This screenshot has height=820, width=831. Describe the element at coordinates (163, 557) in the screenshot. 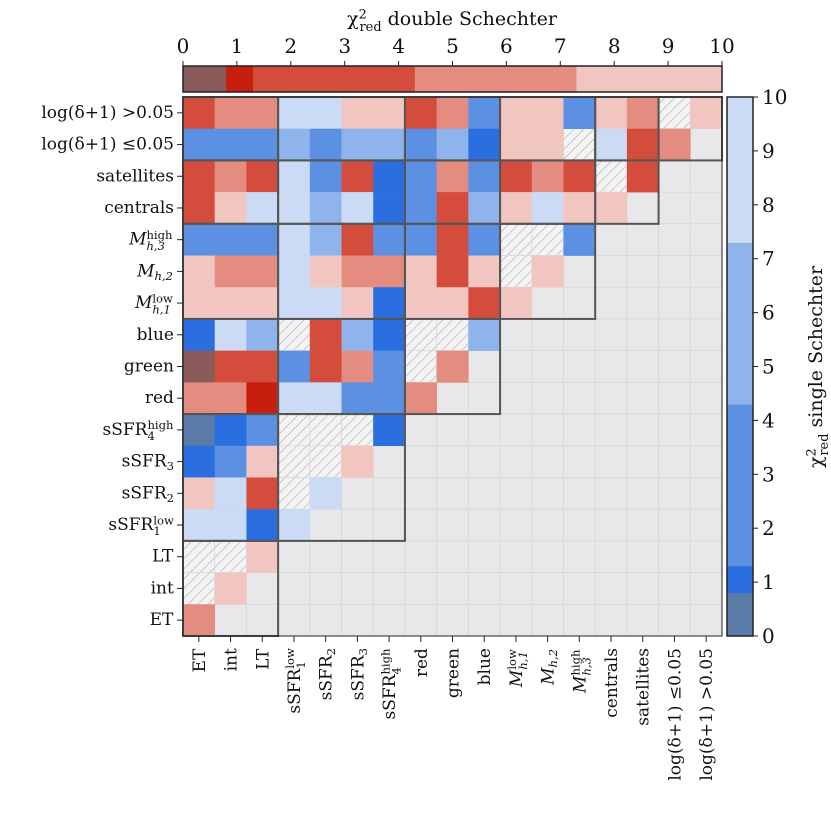

I see `row-label-text: LT` at that location.